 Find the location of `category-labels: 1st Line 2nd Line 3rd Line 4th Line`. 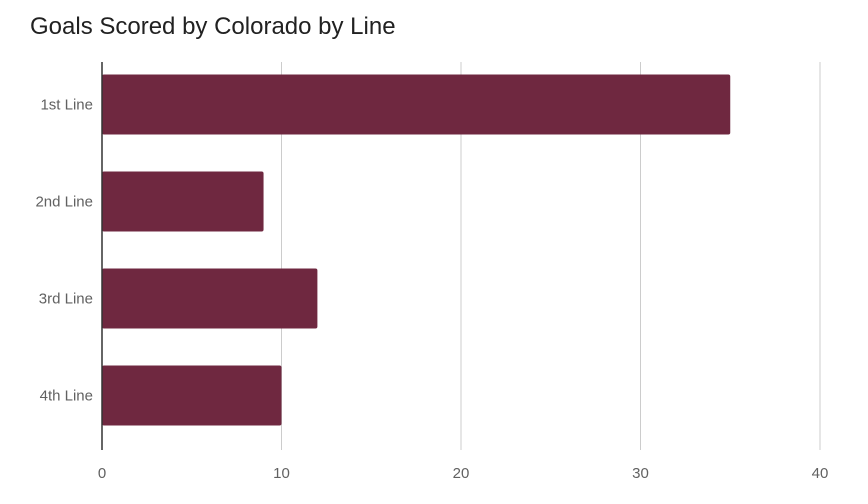

category-labels: 1st Line 2nd Line 3rd Line 4th Line is located at coordinates (64, 251).